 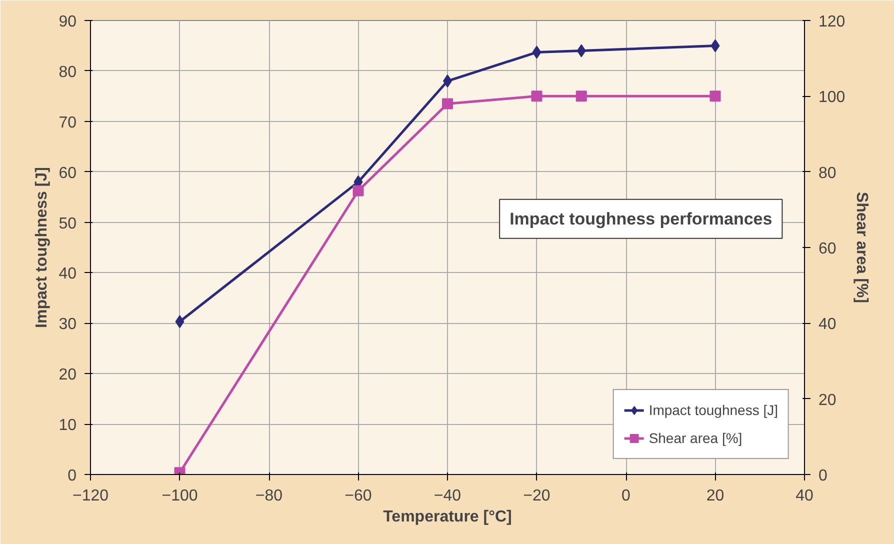 What do you see at coordinates (67, 375) in the screenshot?
I see `y-tick-label: 20` at bounding box center [67, 375].